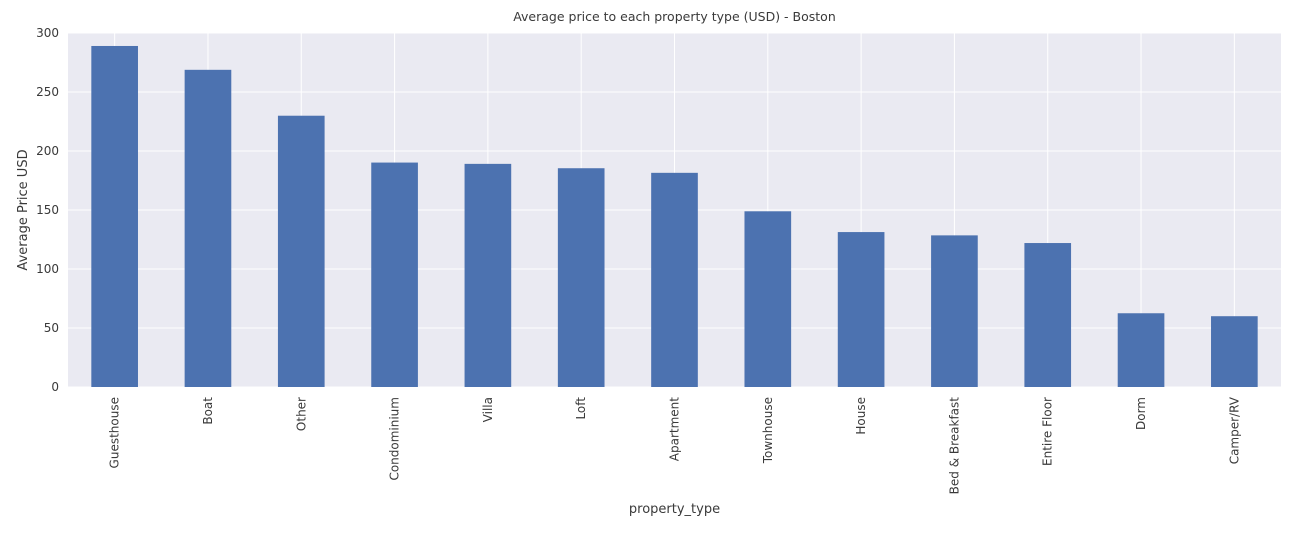 The width and height of the screenshot is (1304, 534). I want to click on y-tick-label: 300, so click(47, 33).